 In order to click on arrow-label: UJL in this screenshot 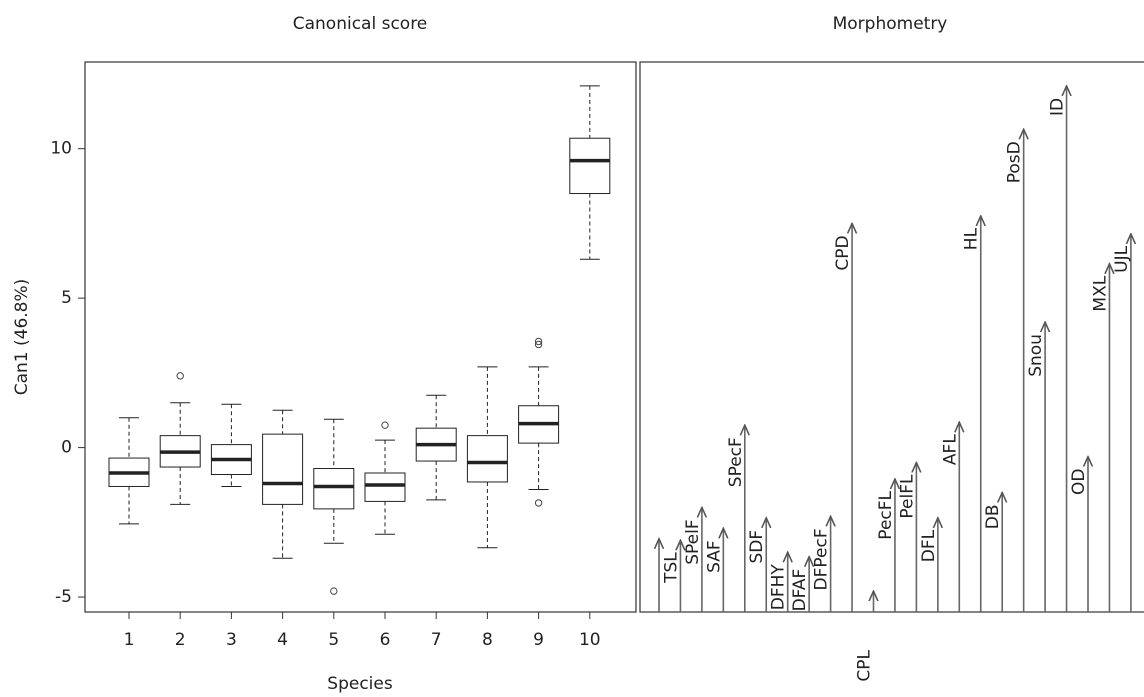, I will do `click(1122, 258)`.